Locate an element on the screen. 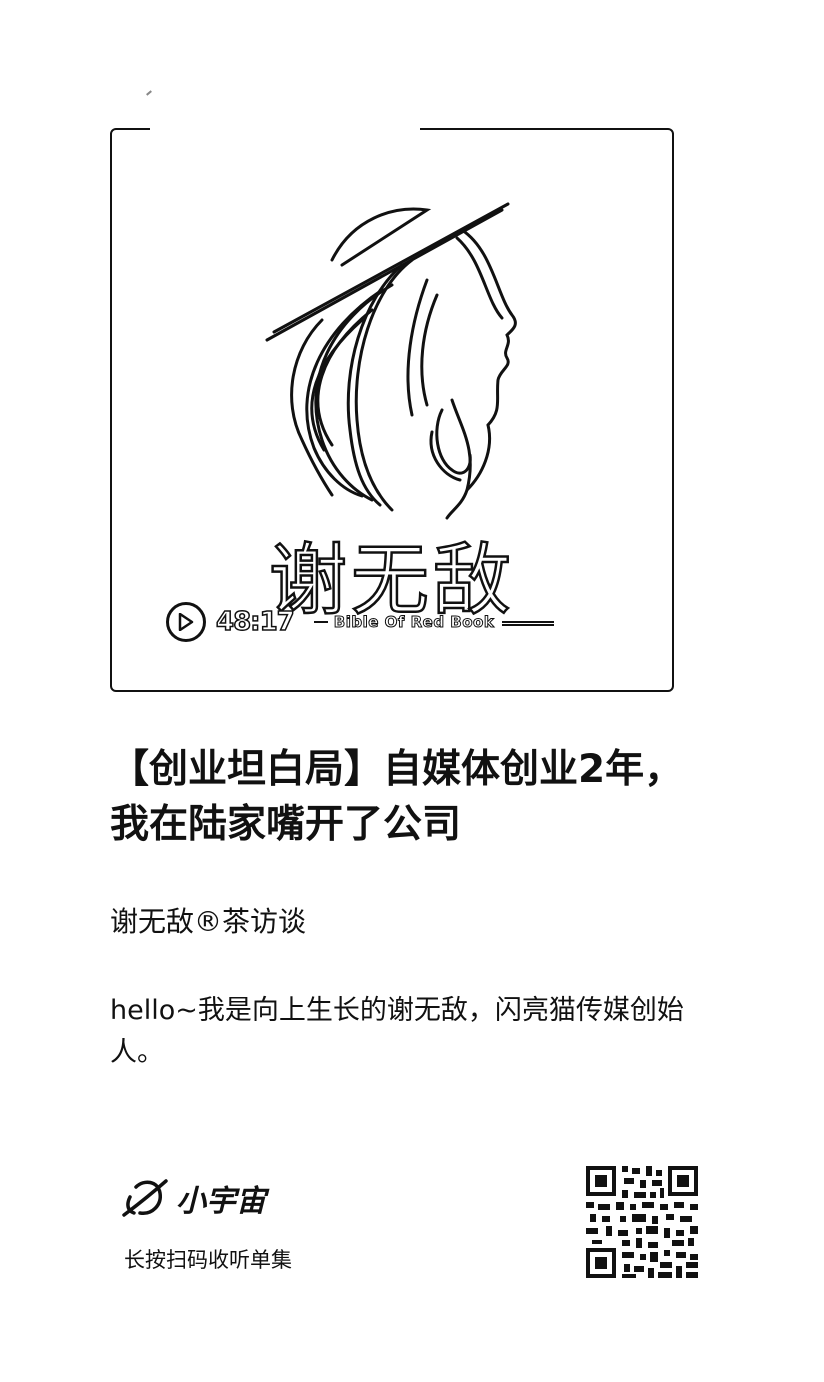 The height and width of the screenshot is (1382, 824). app-brand: 小宇宙 is located at coordinates (193, 1198).